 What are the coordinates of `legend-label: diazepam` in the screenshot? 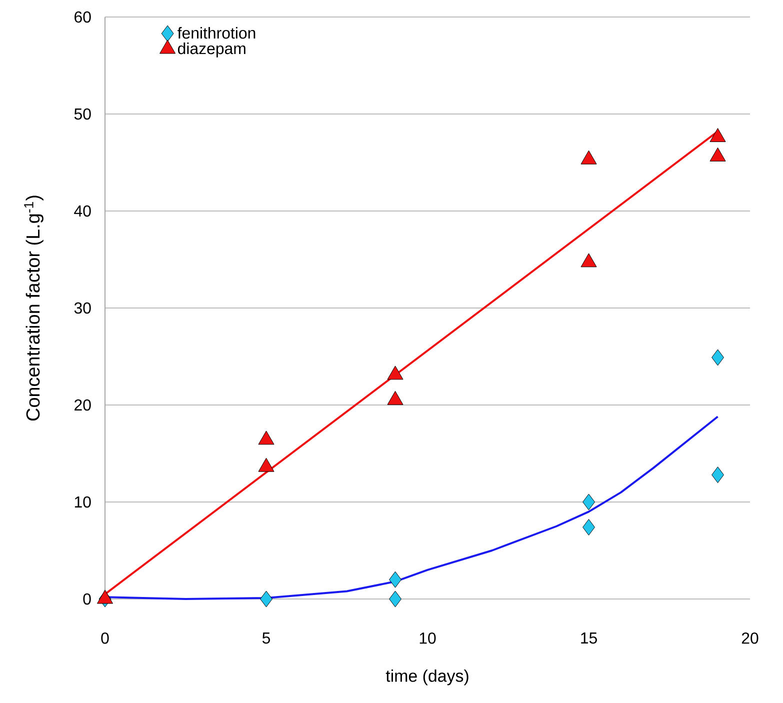 It's located at (212, 50).